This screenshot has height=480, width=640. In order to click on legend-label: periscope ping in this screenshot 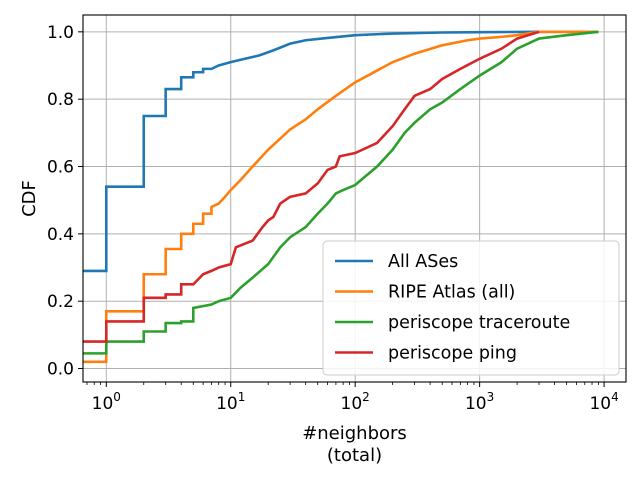, I will do `click(452, 354)`.